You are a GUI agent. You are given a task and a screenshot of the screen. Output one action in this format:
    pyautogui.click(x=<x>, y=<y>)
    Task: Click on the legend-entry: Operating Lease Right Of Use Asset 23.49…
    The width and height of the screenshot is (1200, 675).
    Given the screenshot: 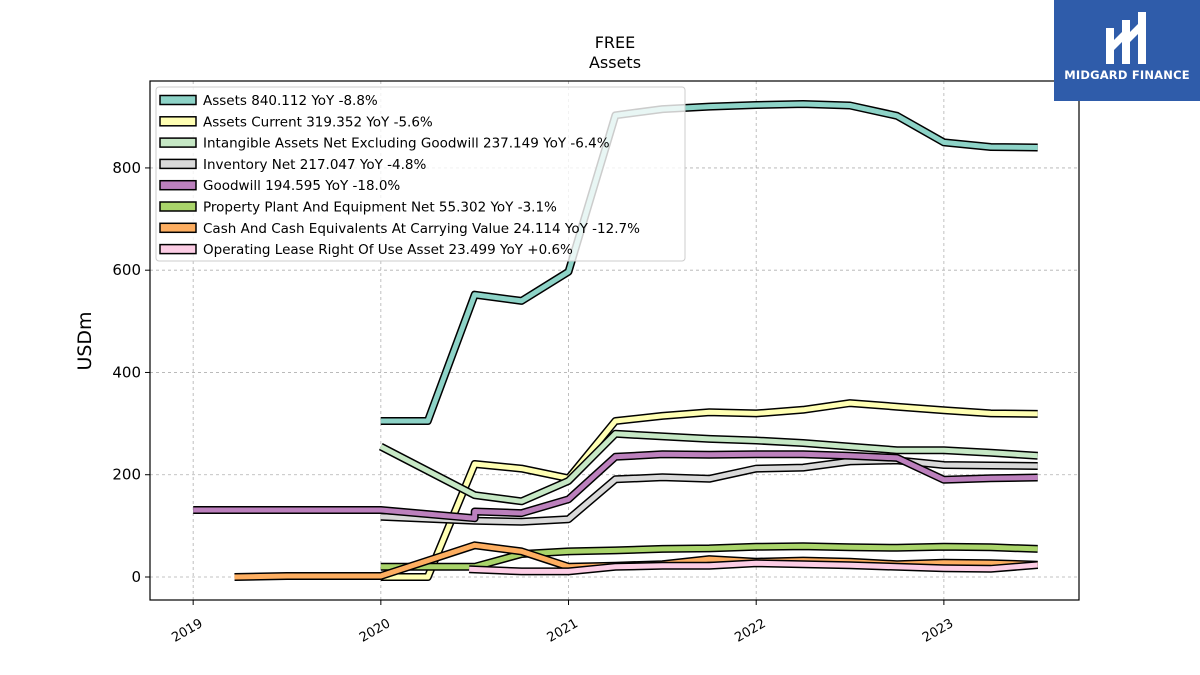 What is the action you would take?
    pyautogui.click(x=388, y=250)
    